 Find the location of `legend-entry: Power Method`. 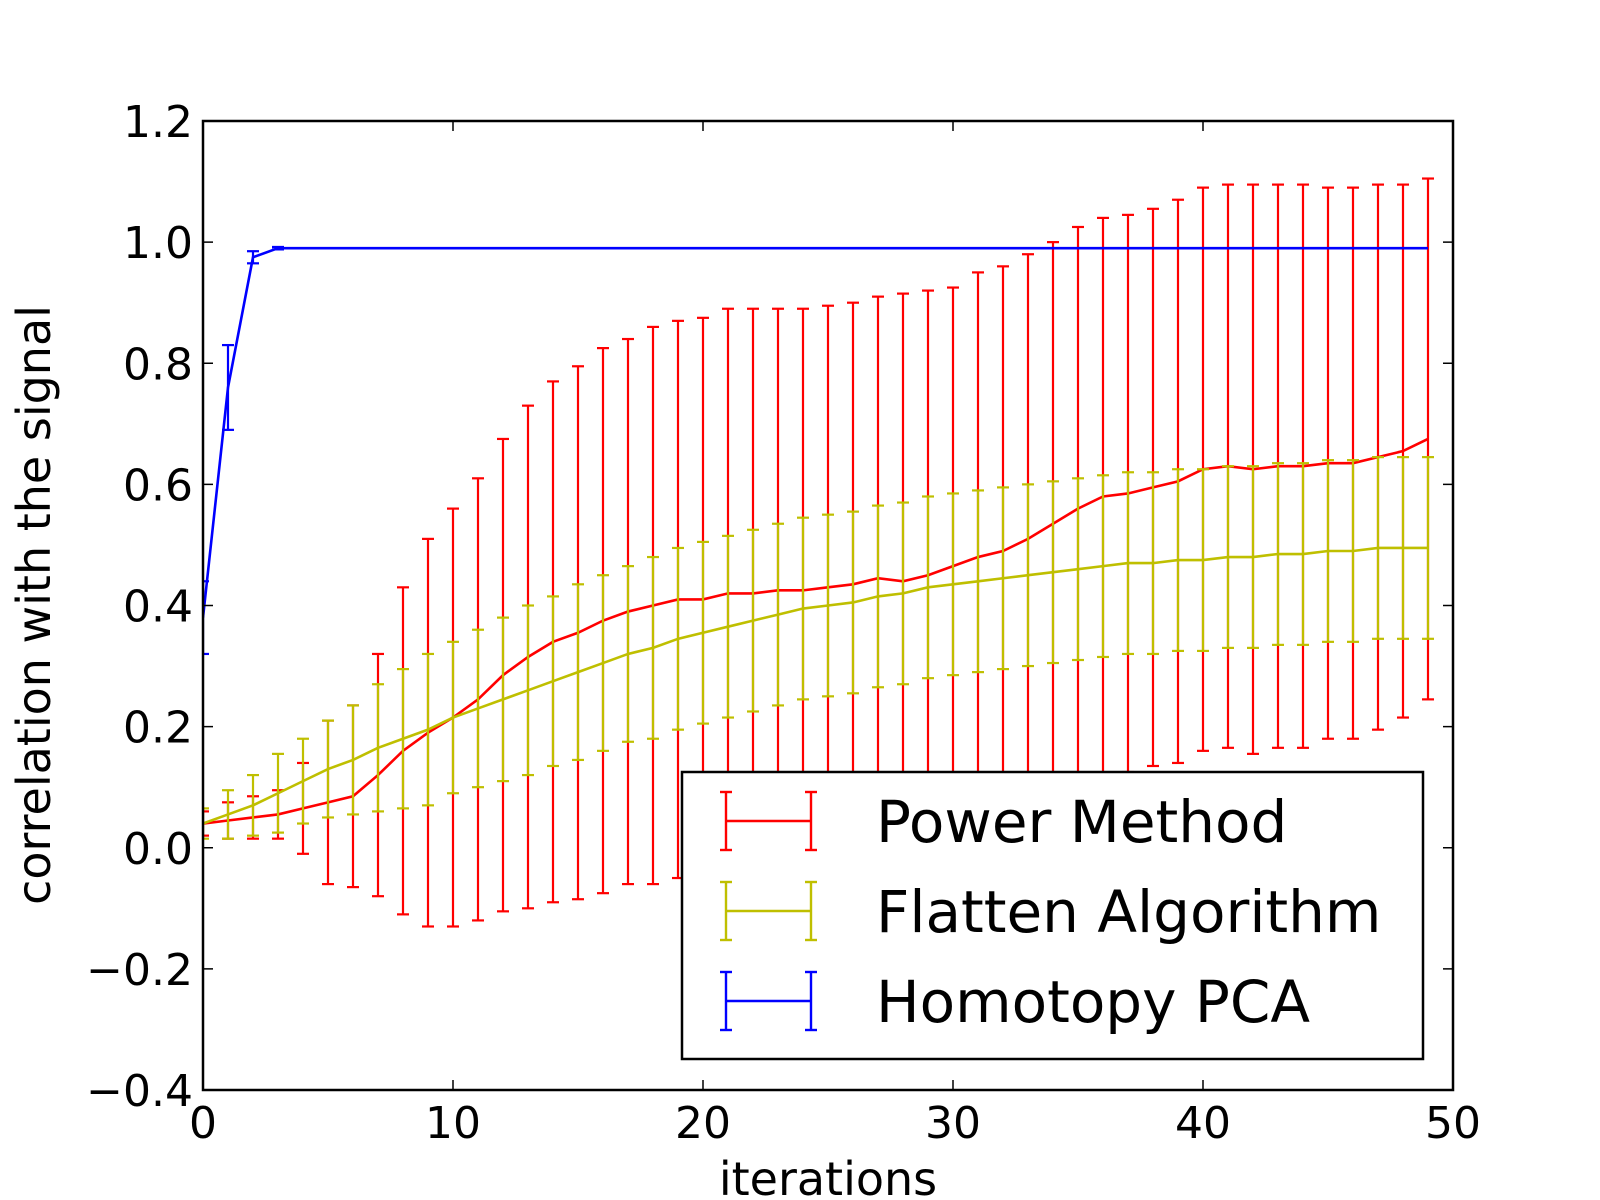

legend-entry: Power Method is located at coordinates (1003, 822).